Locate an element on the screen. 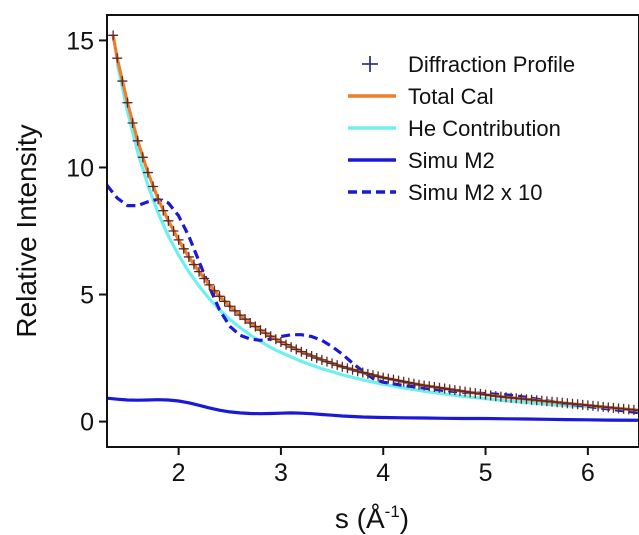 This screenshot has width=639, height=535. y-tick-label: 0 is located at coordinates (87, 423).